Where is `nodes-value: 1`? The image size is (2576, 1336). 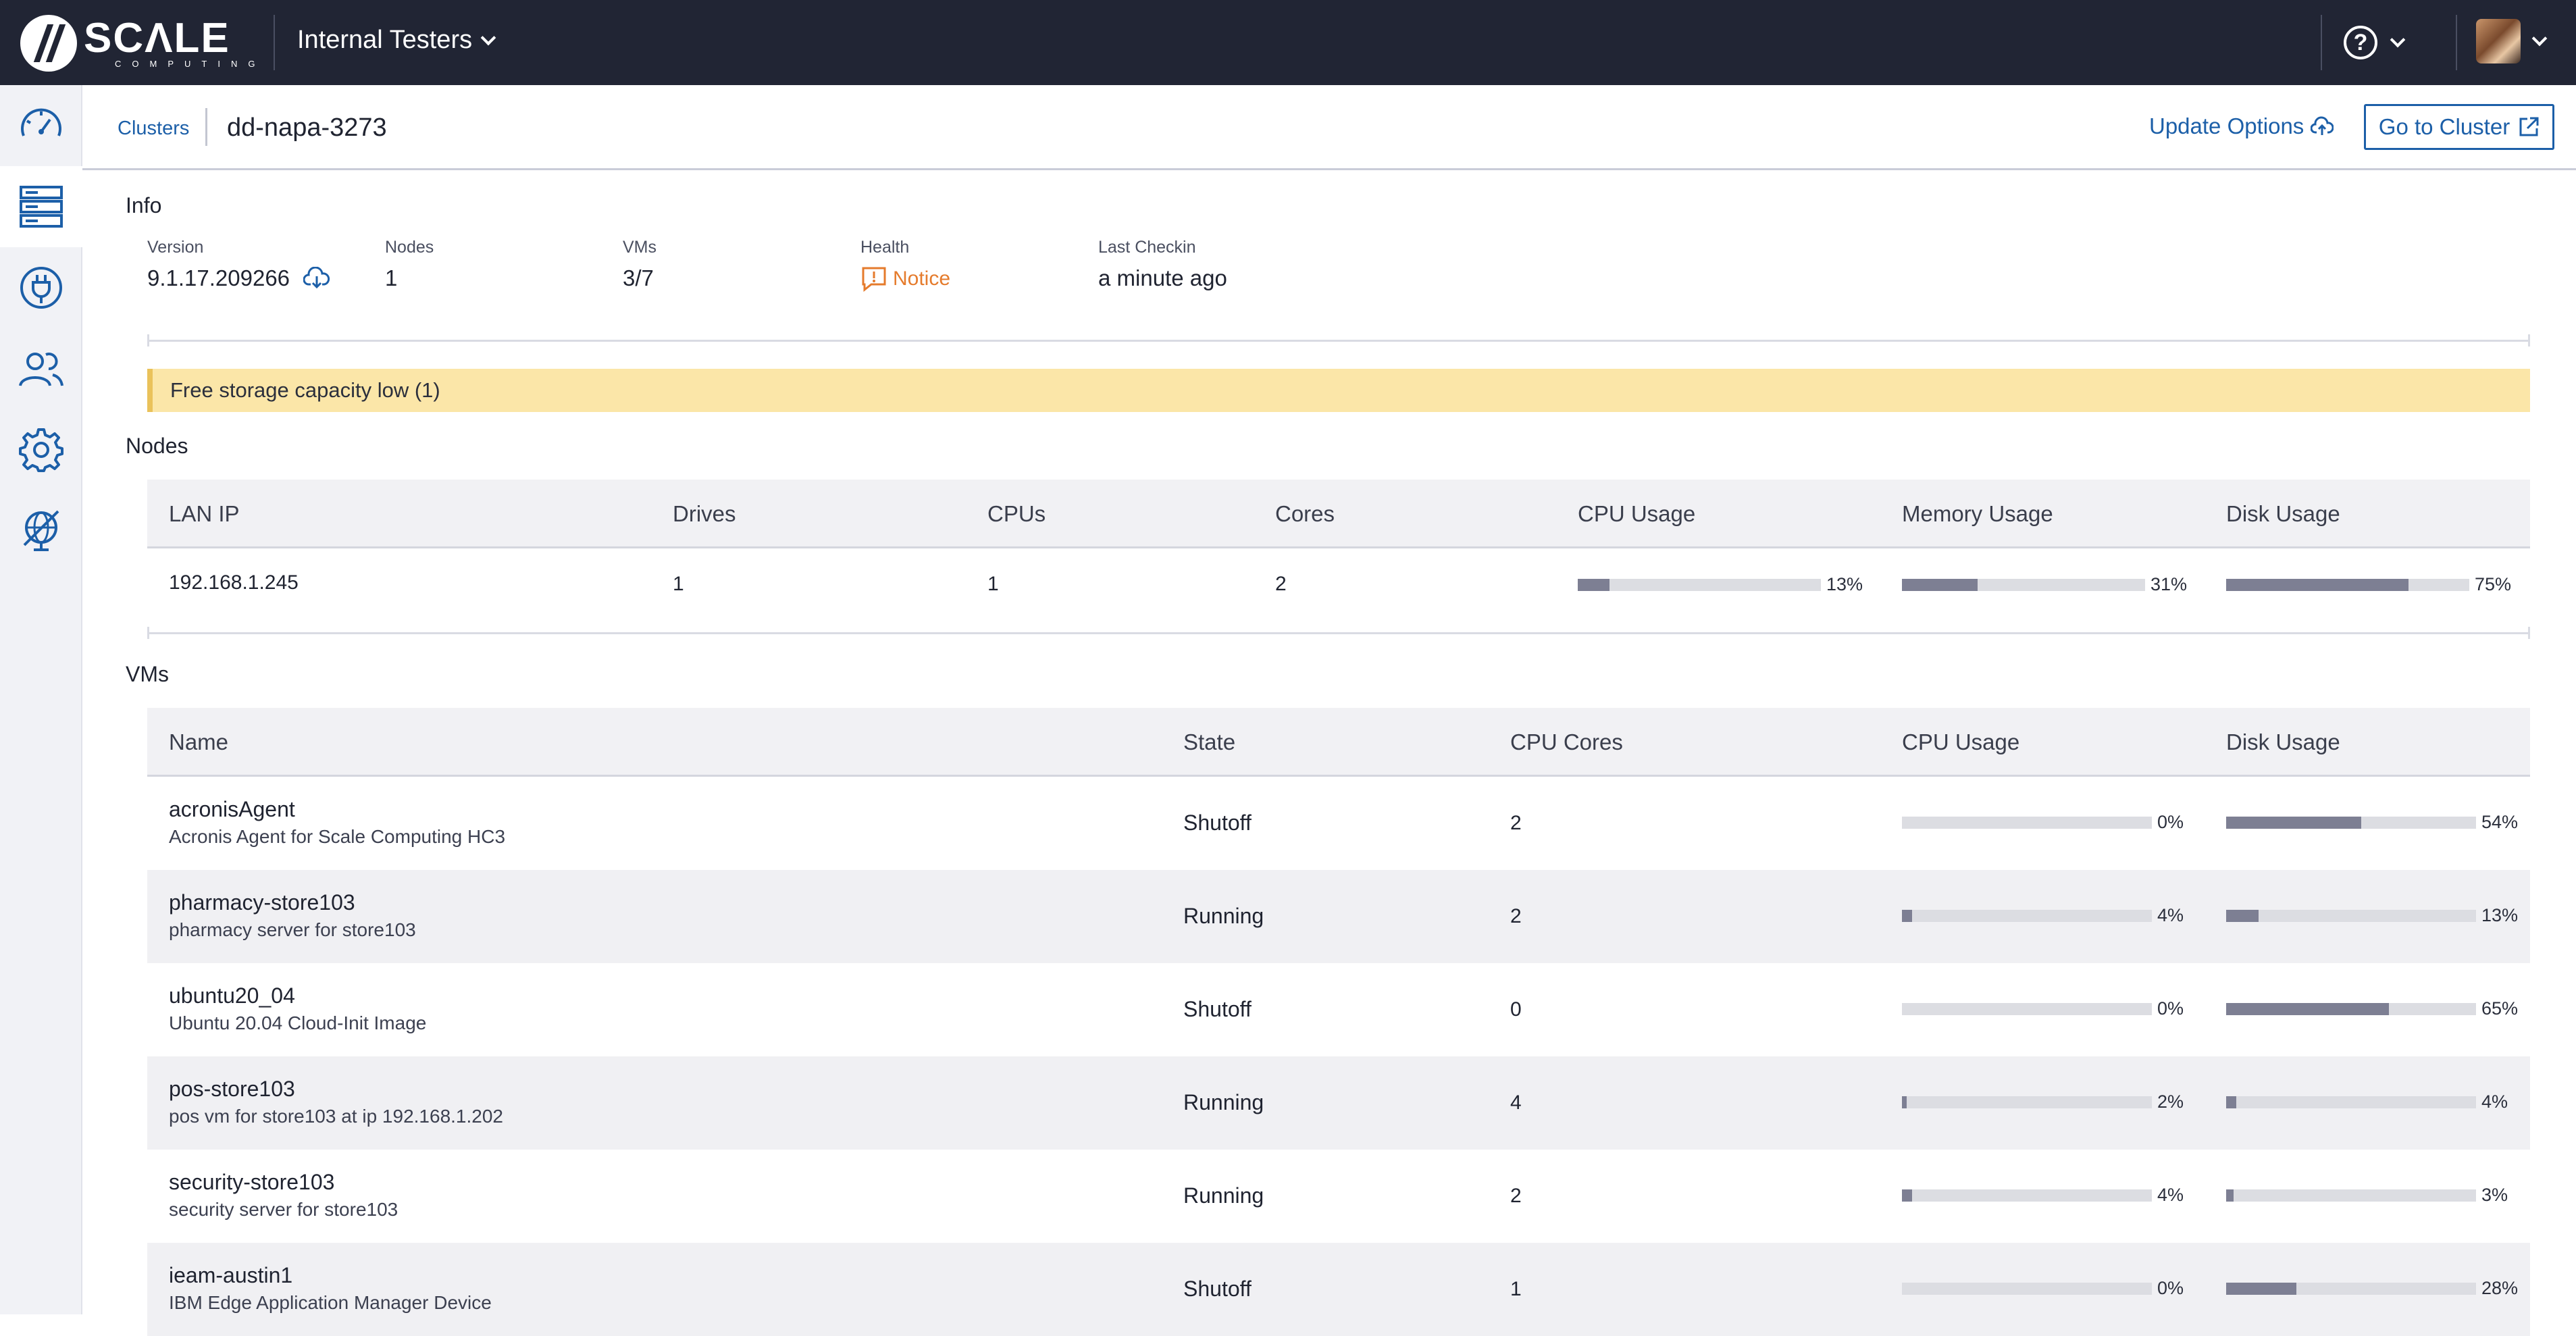 nodes-value: 1 is located at coordinates (391, 277).